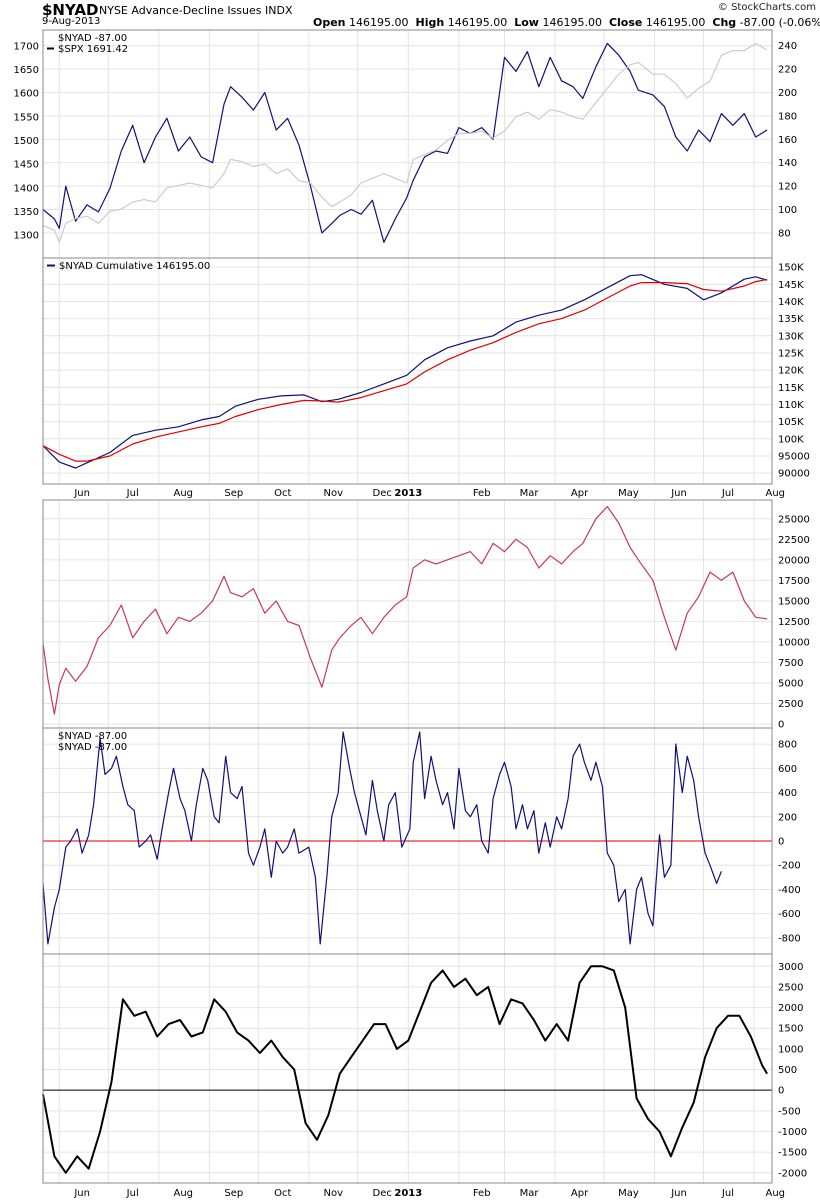 The image size is (820, 1200). Describe the element at coordinates (26, 141) in the screenshot. I see `left-axis-tick-label: 1500` at that location.